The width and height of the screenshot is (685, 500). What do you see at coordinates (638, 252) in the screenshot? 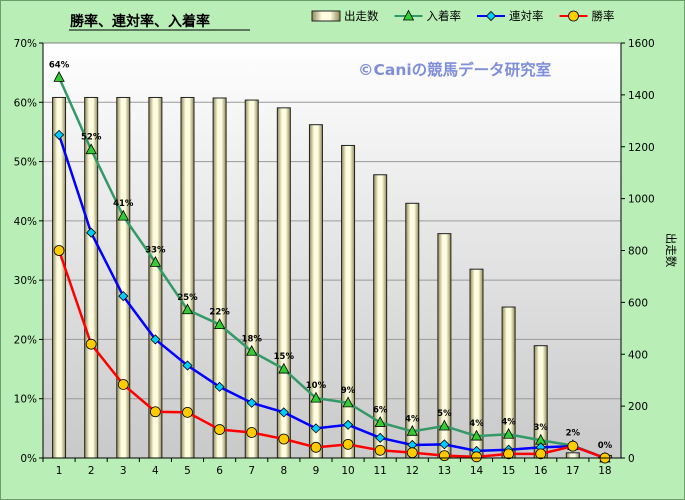
I see `y-right-tick-label: 800` at bounding box center [638, 252].